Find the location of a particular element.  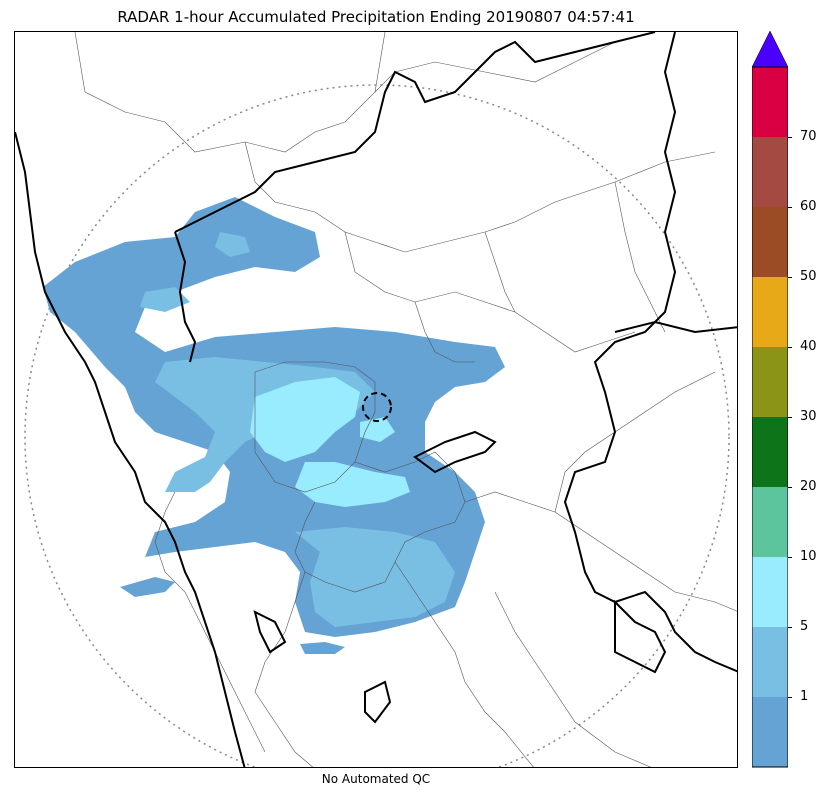

qc-footnote: No Automated QC is located at coordinates (376, 779).